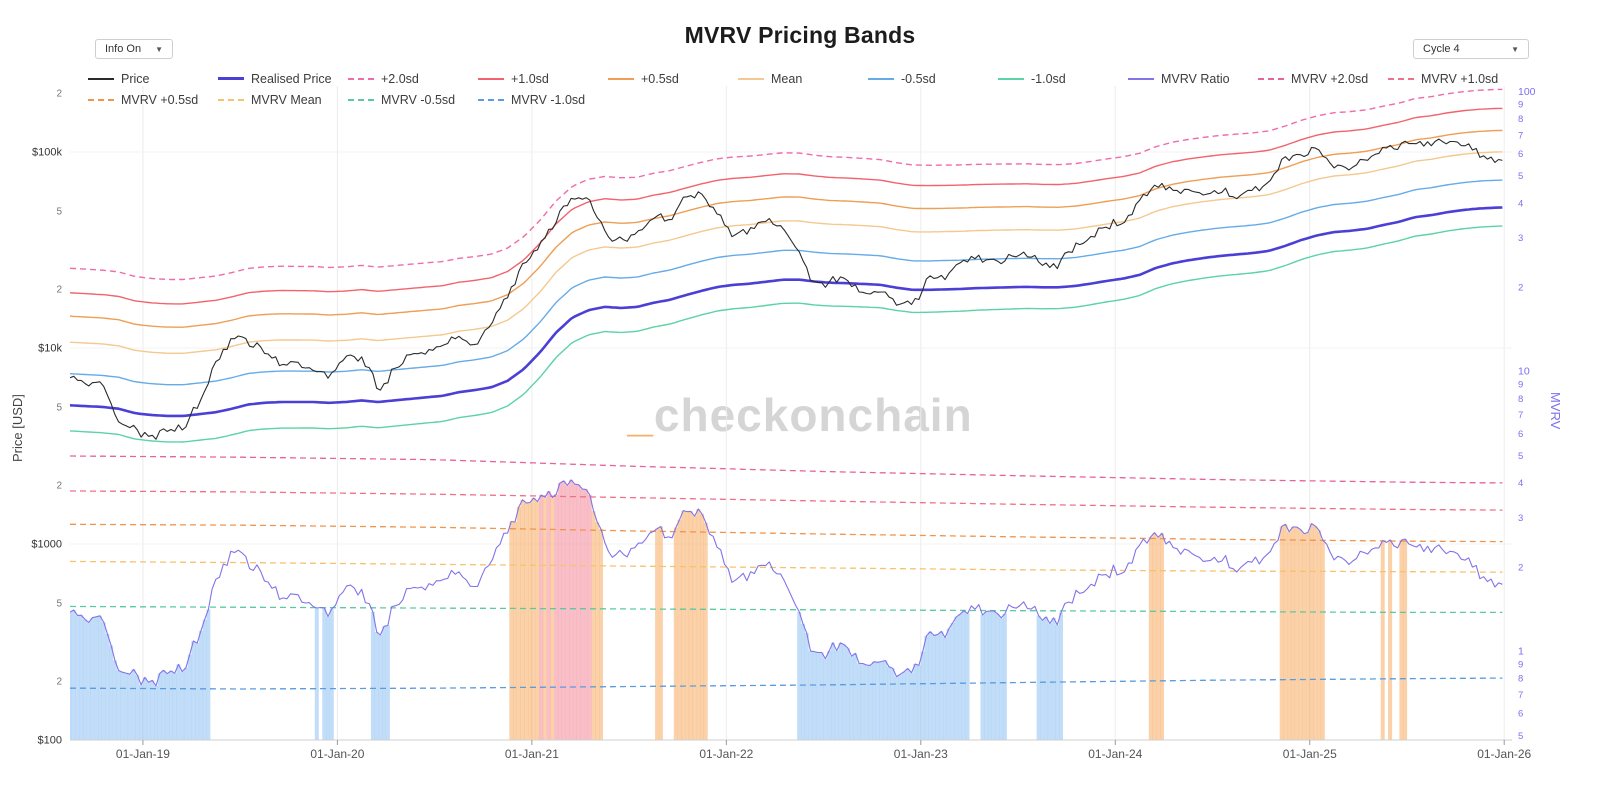 This screenshot has width=1600, height=803. I want to click on legend-label: -0.5sd, so click(918, 78).